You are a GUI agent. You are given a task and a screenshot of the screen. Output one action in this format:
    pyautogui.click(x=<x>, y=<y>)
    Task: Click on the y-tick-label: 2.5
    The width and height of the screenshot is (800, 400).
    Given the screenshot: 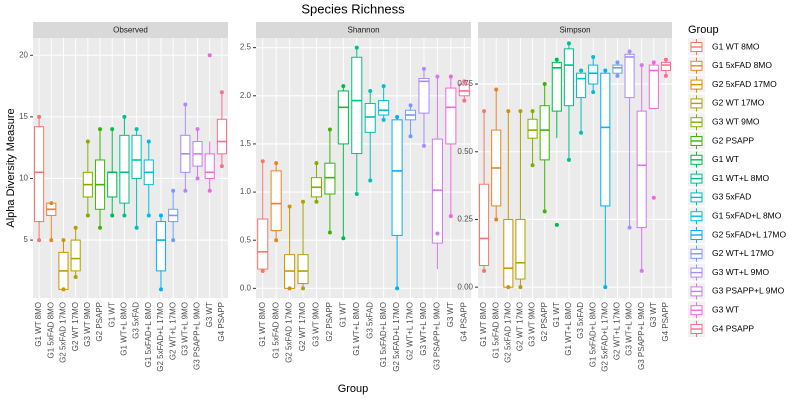 What is the action you would take?
    pyautogui.click(x=246, y=47)
    